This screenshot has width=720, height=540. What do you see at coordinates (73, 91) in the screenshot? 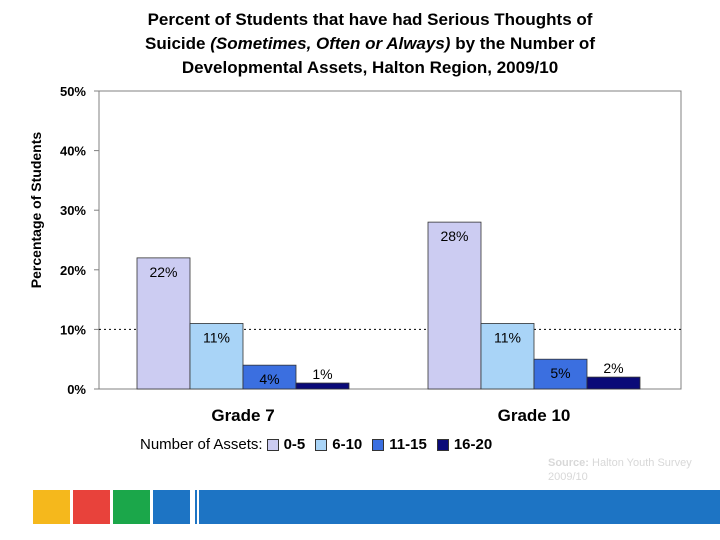
I see `y-tick-label: 50%` at bounding box center [73, 91].